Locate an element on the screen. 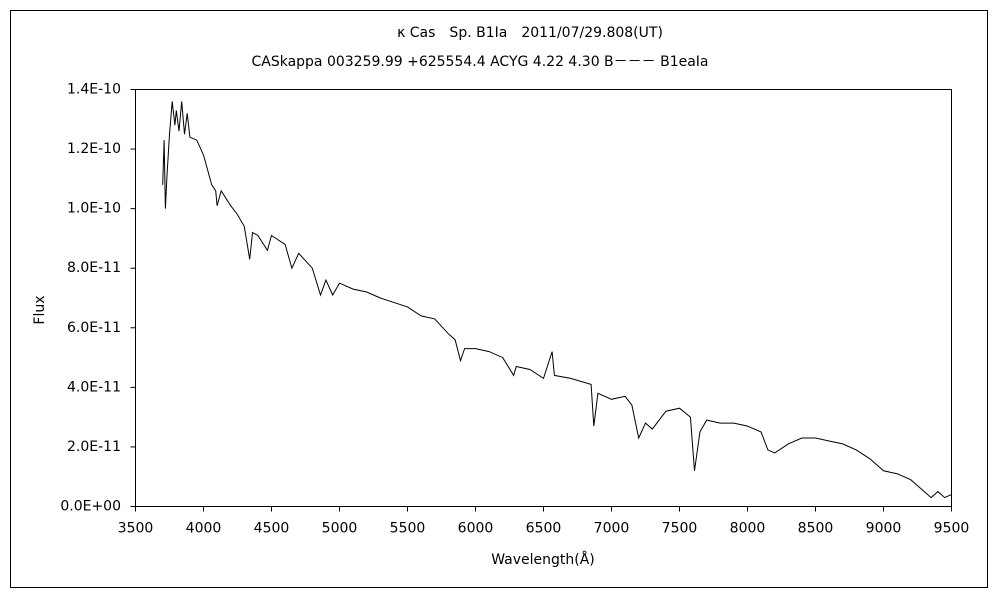 The height and width of the screenshot is (604, 1000). x-tick-label: 9000 is located at coordinates (884, 529).